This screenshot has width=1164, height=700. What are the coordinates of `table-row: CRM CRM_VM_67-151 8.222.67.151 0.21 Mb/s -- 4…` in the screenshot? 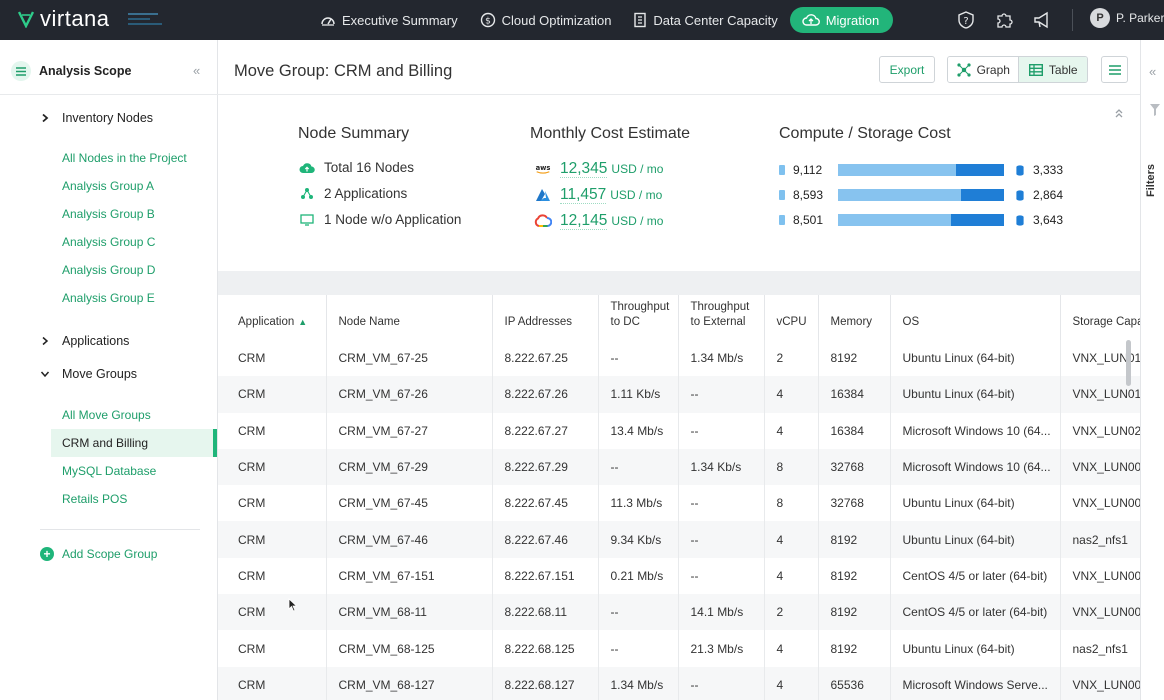 It's located at (679, 576).